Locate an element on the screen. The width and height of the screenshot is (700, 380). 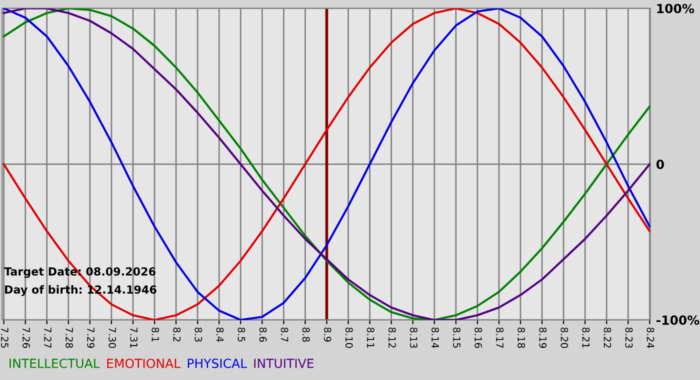
y-tick-label: 0 is located at coordinates (660, 165).